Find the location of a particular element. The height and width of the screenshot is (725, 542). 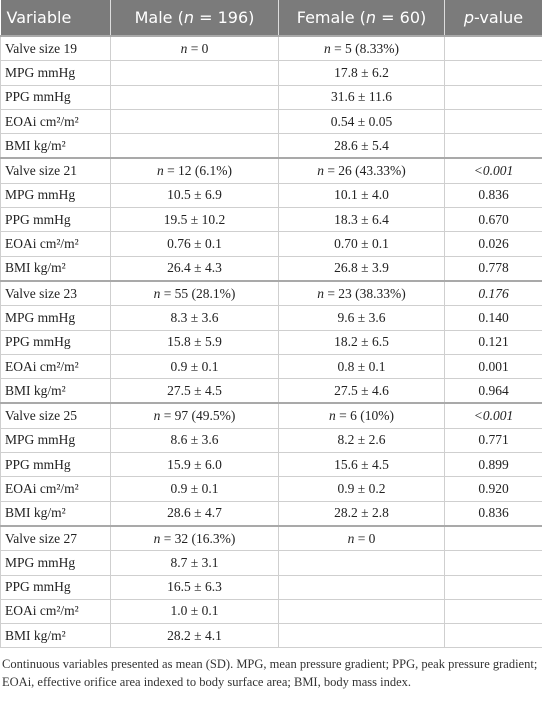

table-cell: 26.8 ± 3.9 is located at coordinates (361, 268).